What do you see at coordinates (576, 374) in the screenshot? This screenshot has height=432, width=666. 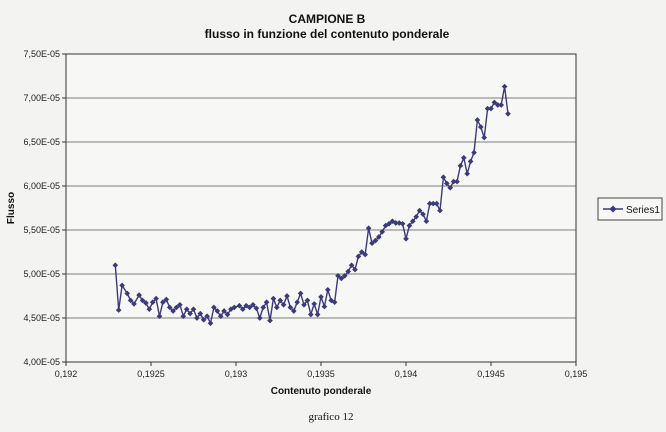 I see `x-tick-label: 0,195` at bounding box center [576, 374].